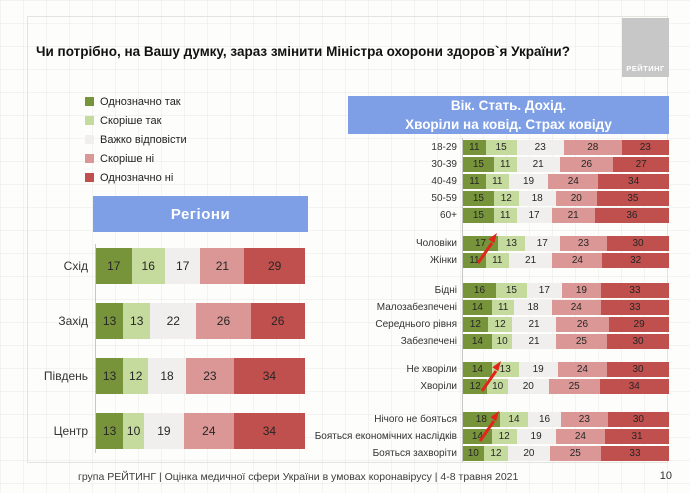 Image resolution: width=690 pixels, height=493 pixels. I want to click on row-label: 30-39, so click(444, 164).